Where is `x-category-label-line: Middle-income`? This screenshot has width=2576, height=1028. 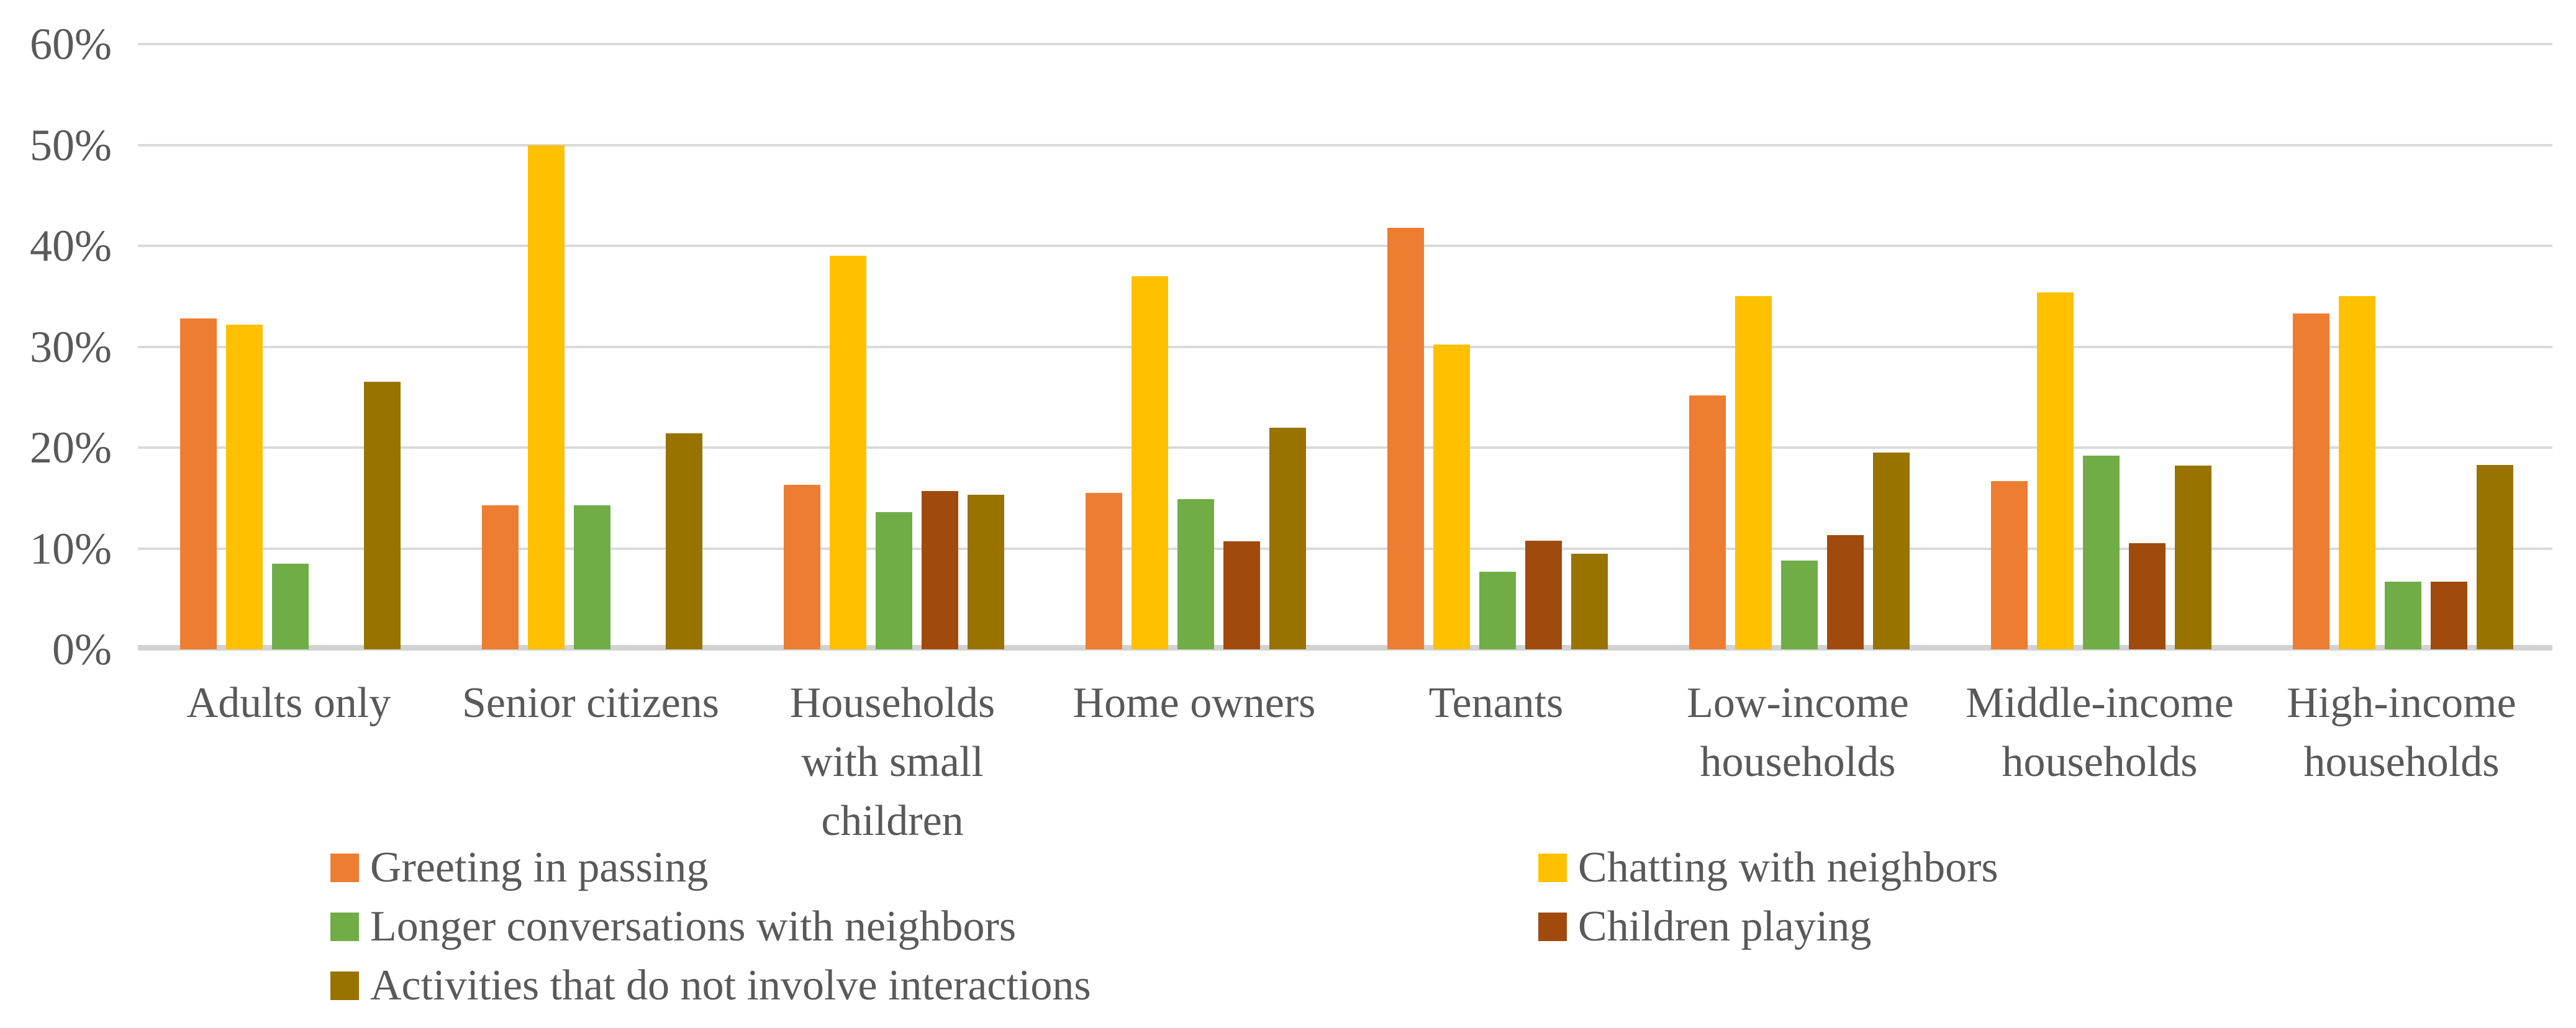
x-category-label-line: Middle-income is located at coordinates (2100, 703).